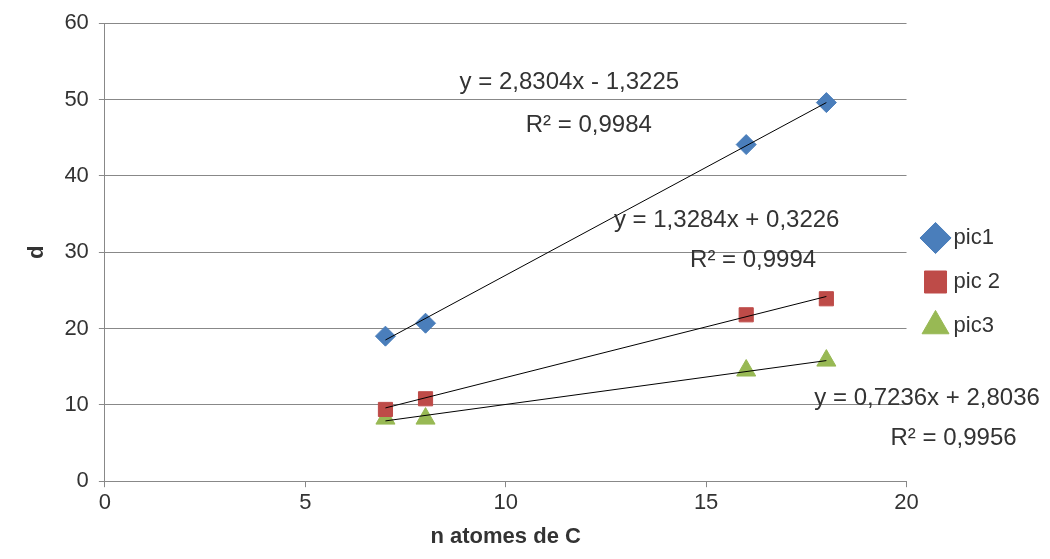  I want to click on x-tick-label: 20, so click(906, 502).